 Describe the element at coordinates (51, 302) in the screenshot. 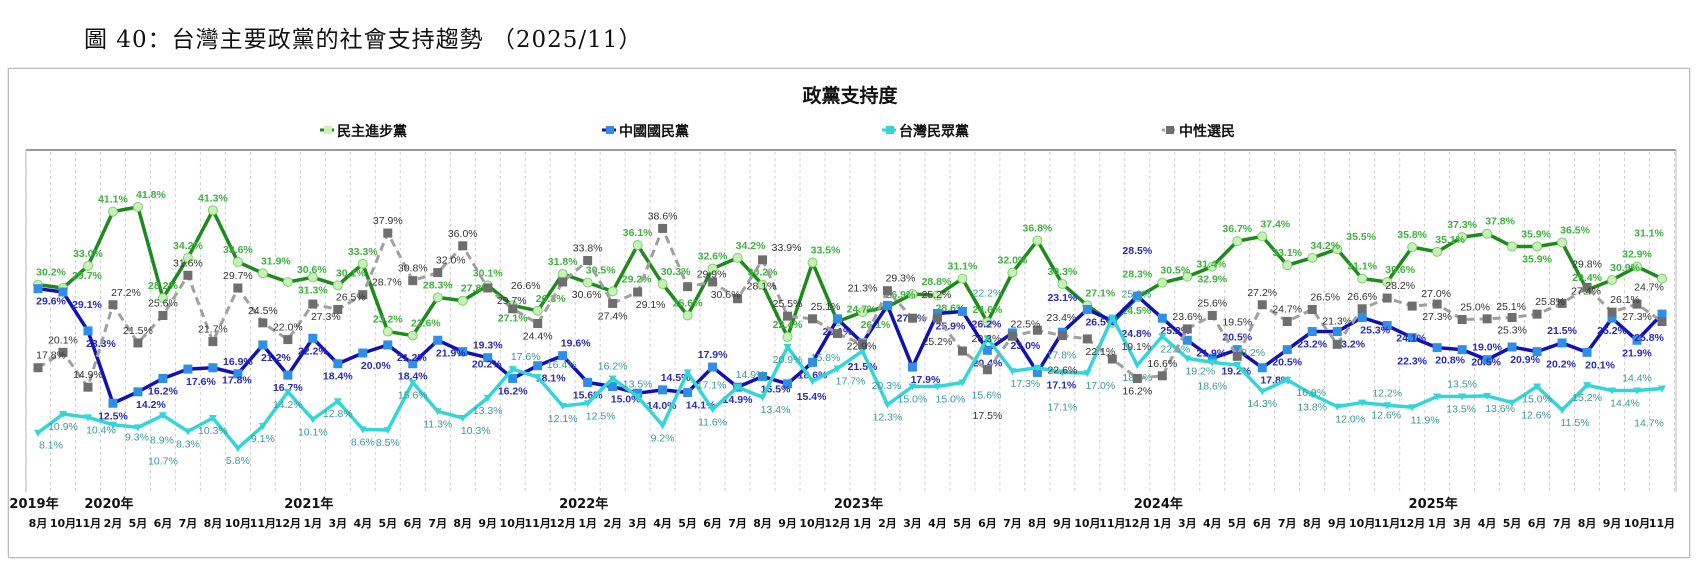

I see `data-label: 29.6%` at that location.